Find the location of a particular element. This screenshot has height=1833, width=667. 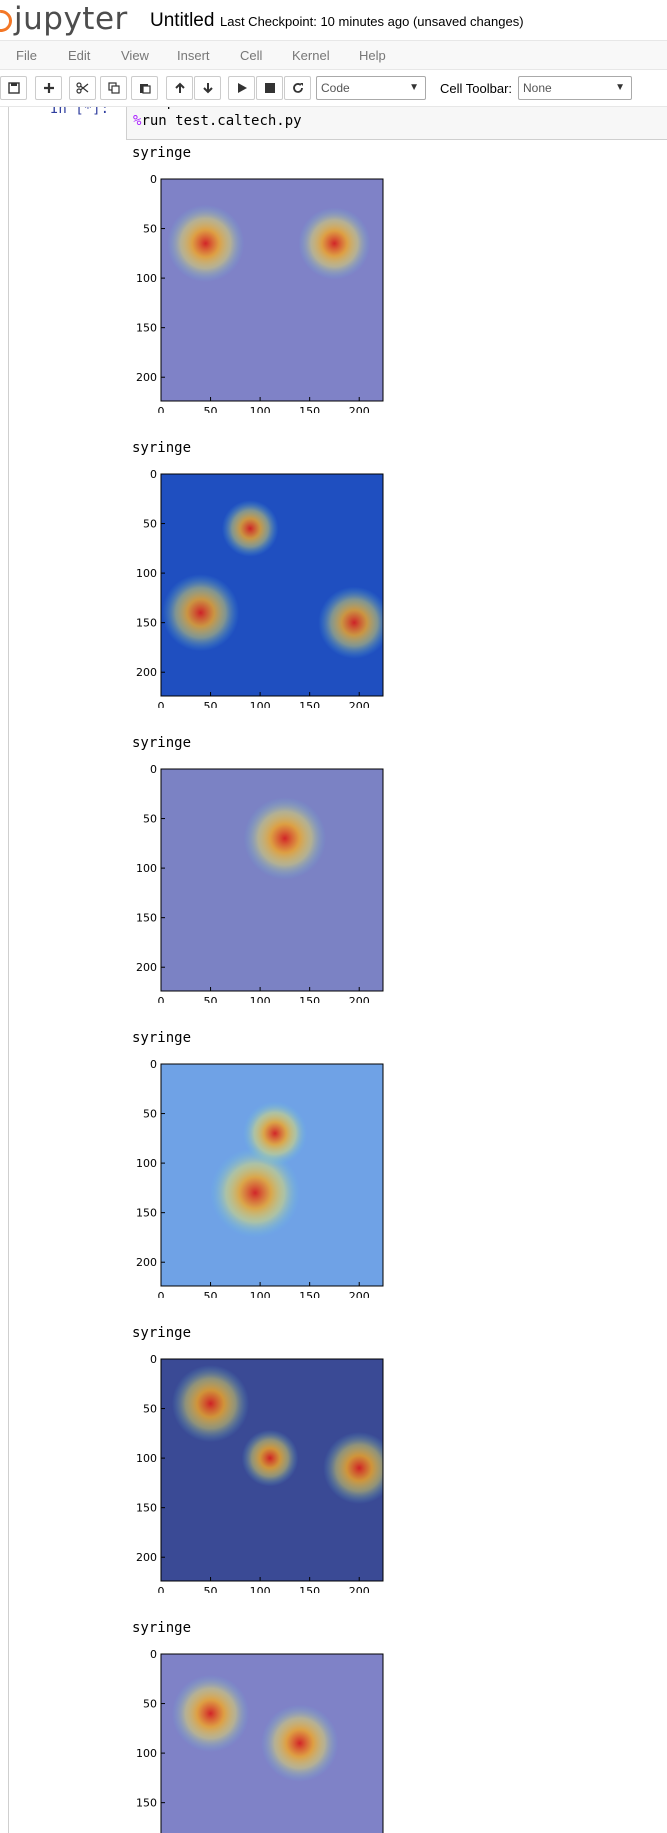

copy-icon is located at coordinates (113, 88).